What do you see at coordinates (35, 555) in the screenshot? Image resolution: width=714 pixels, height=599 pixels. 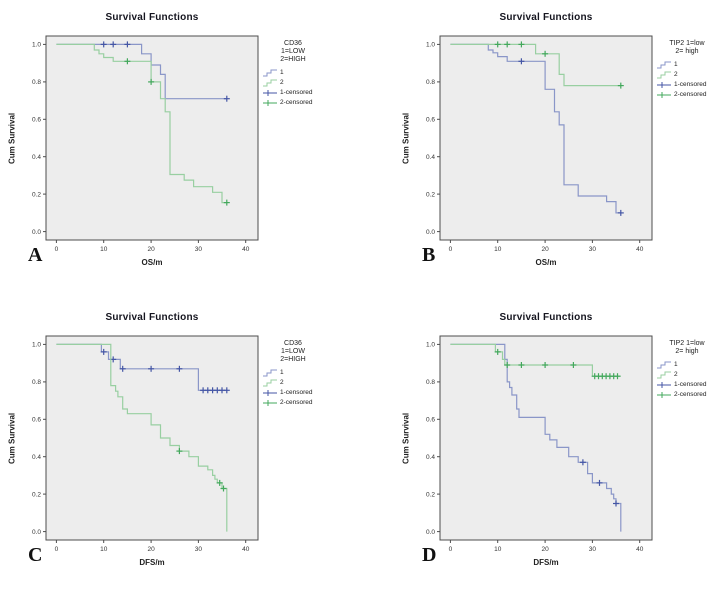 I see `panel-letter: C` at bounding box center [35, 555].